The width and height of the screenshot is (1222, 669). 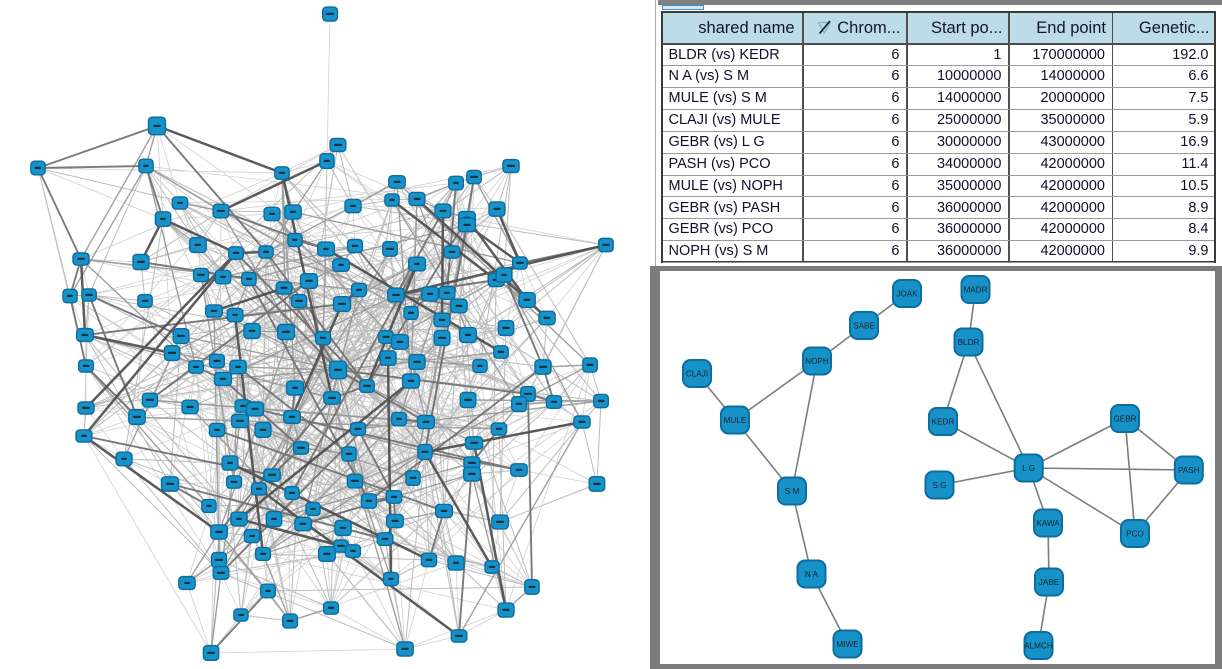 What do you see at coordinates (1049, 582) in the screenshot?
I see `svg-text: JABE` at bounding box center [1049, 582].